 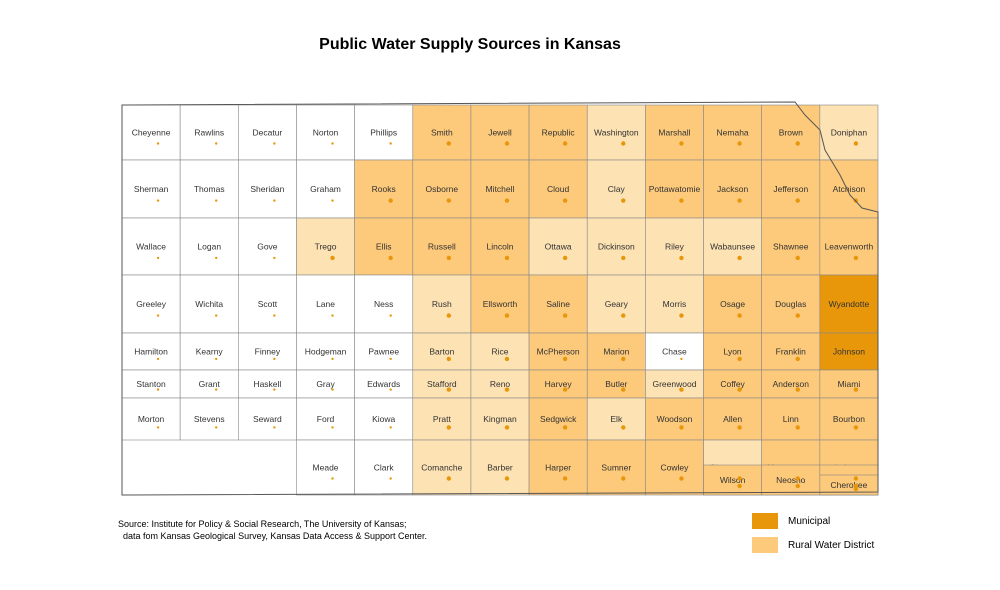 What do you see at coordinates (849, 132) in the screenshot?
I see `county-doniphan` at bounding box center [849, 132].